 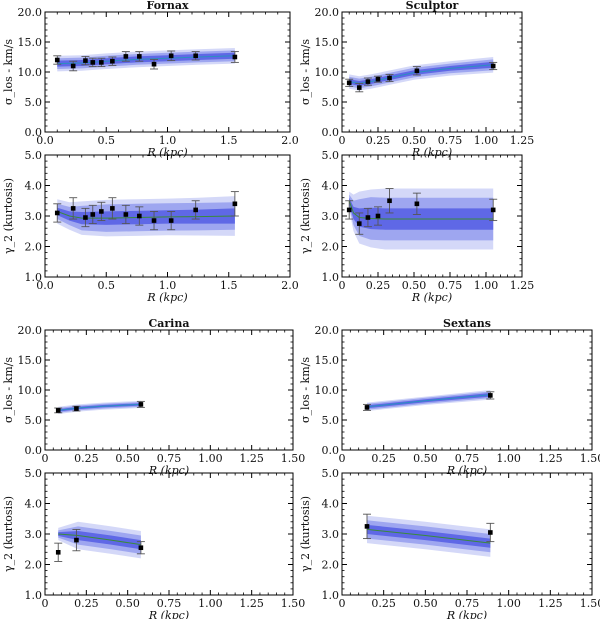 I want to click on y-tick-label: 3.0, so click(x=34, y=534).